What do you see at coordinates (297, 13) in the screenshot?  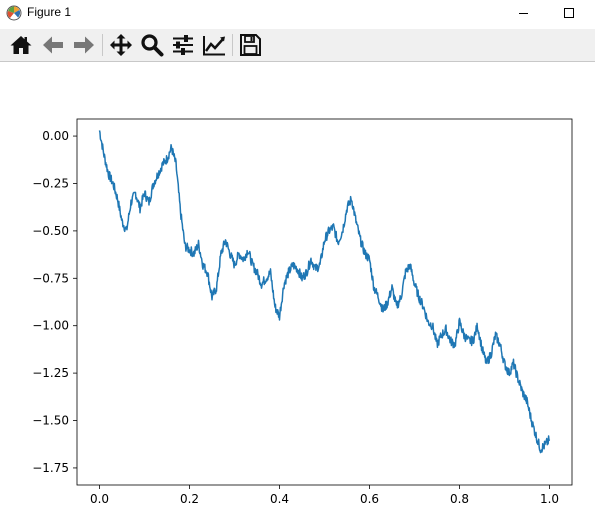 I see `window-titlebar: Figure 1` at bounding box center [297, 13].